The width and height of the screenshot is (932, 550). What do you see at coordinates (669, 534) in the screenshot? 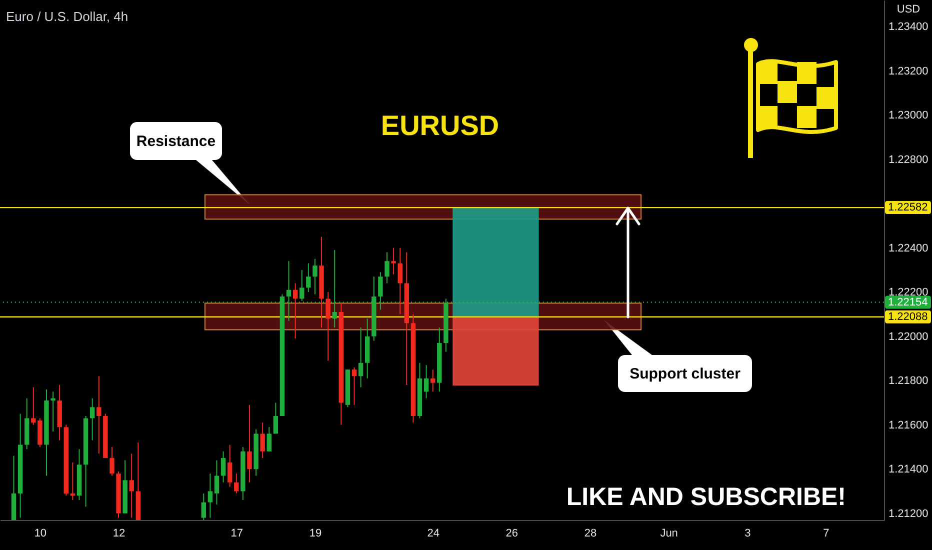
I see `x-tick-label: Jun` at bounding box center [669, 534].